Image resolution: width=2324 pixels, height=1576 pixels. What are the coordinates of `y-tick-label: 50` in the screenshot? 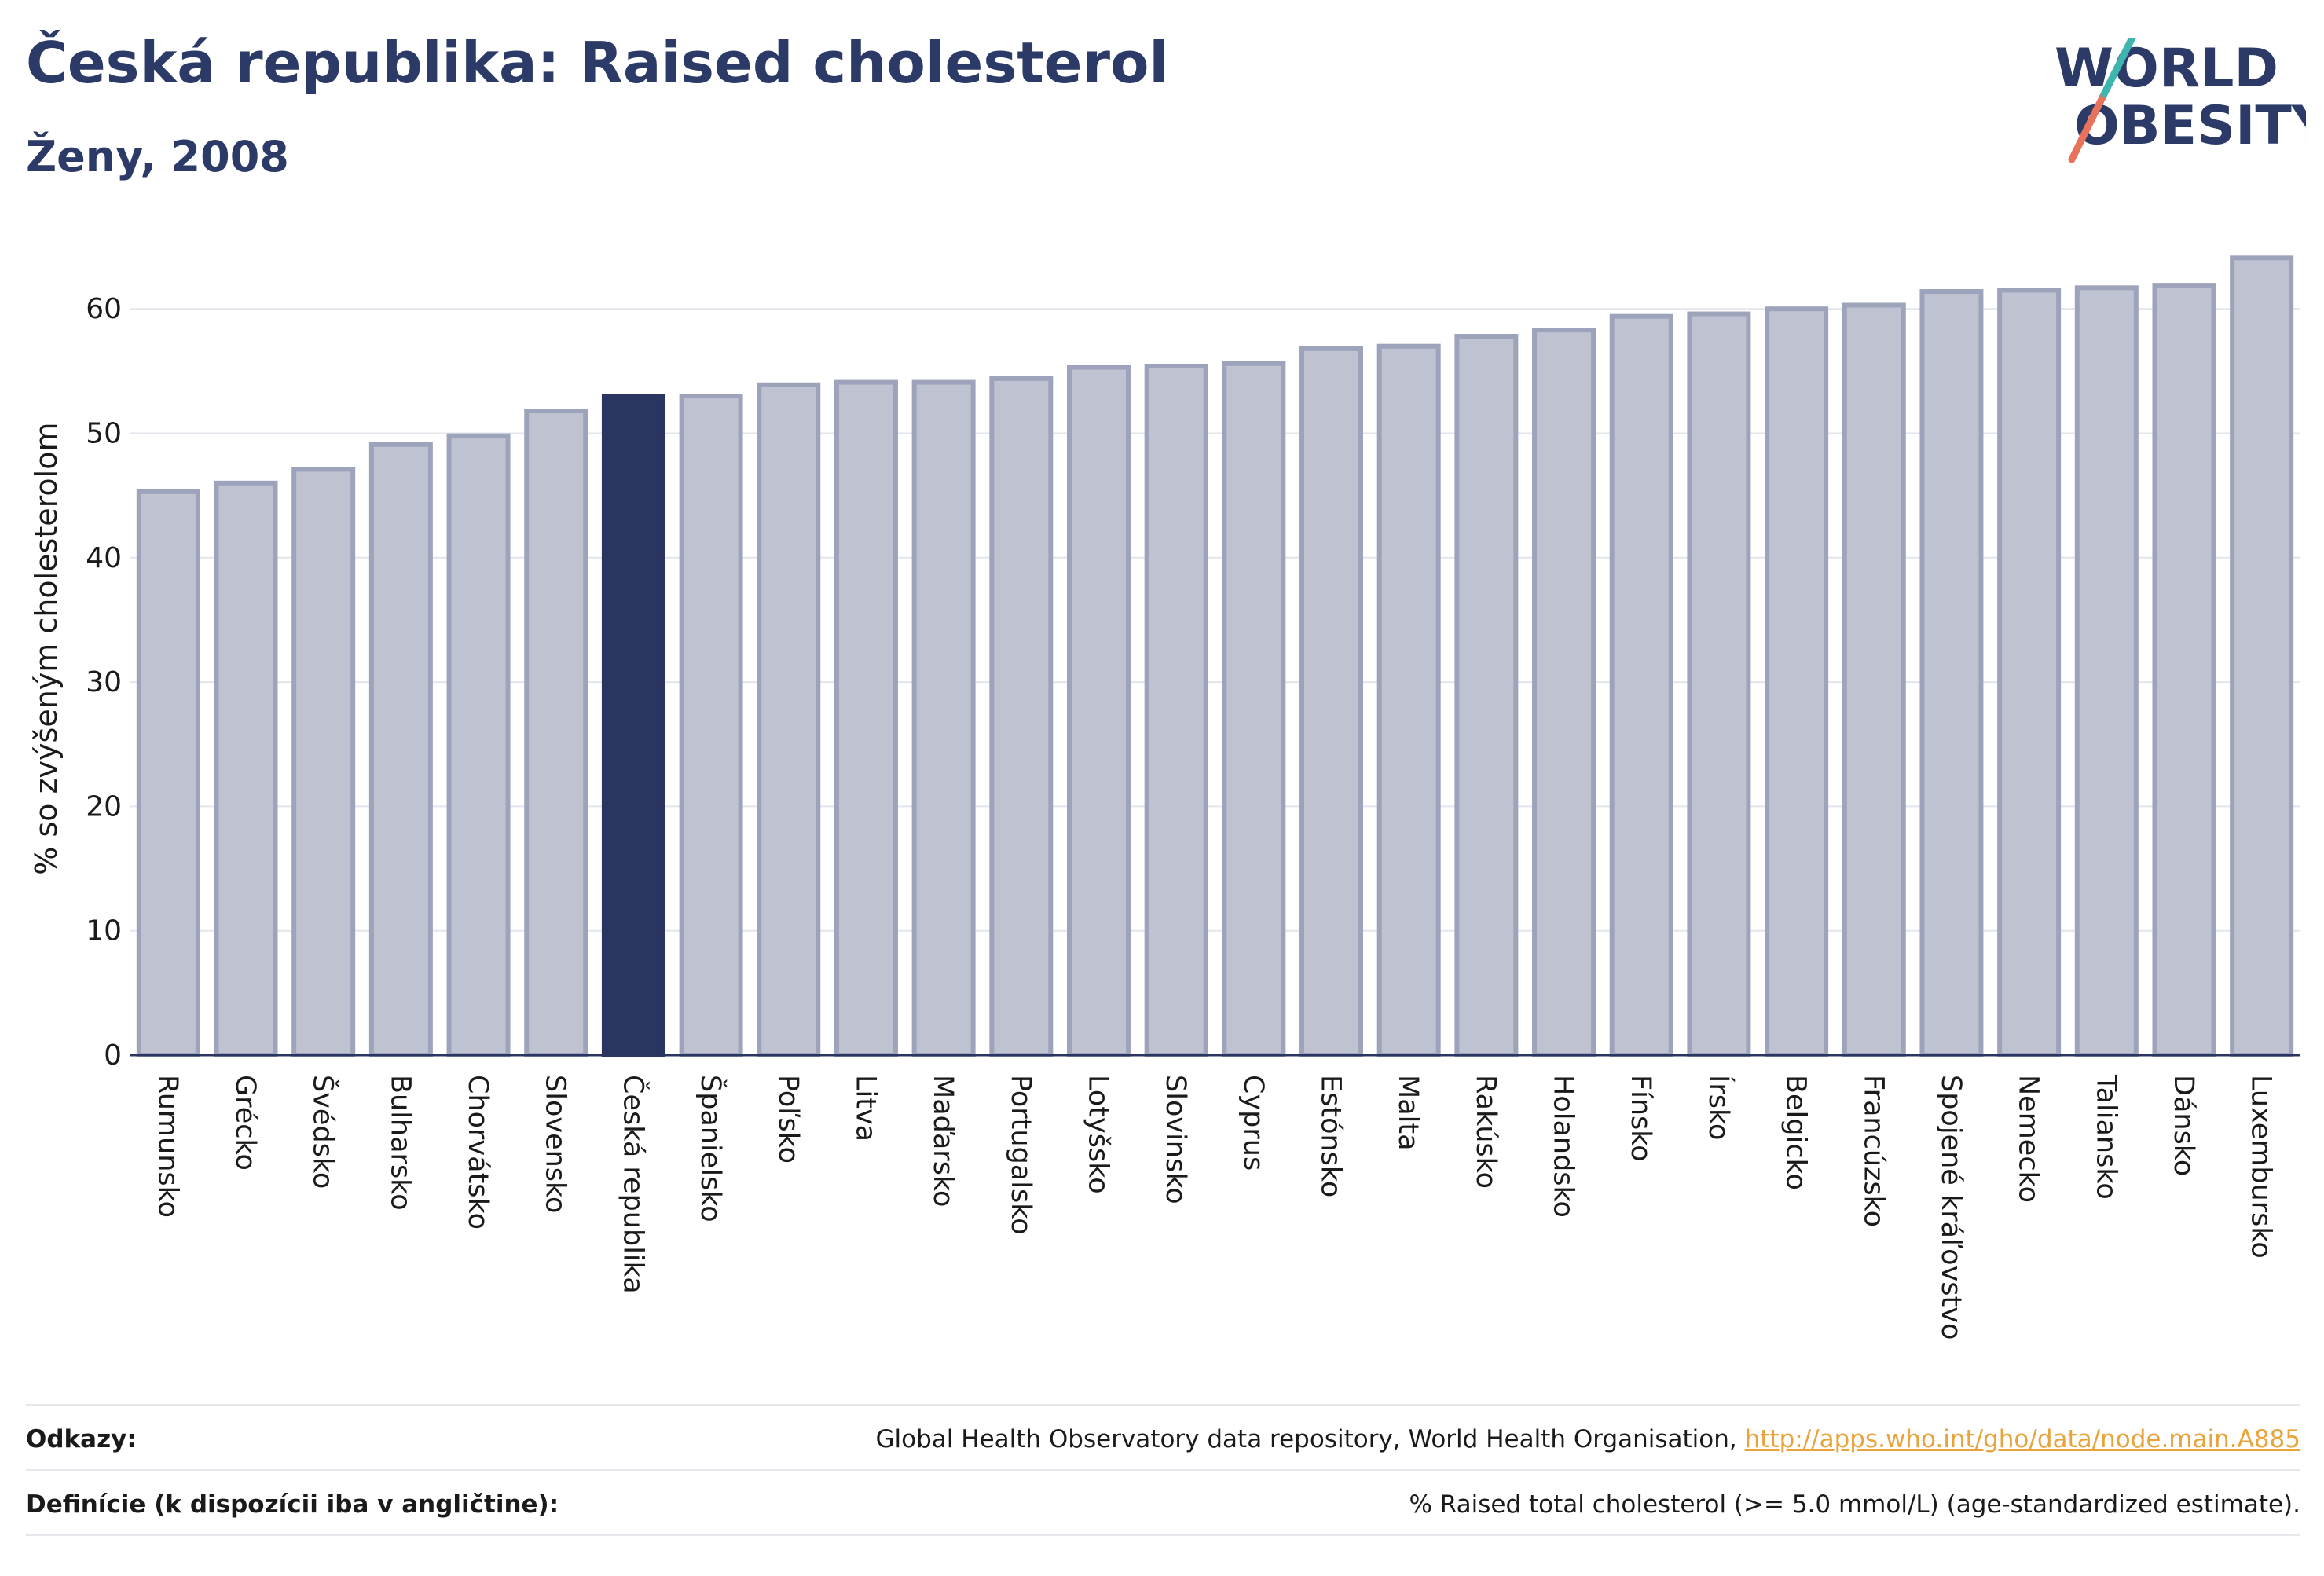 It's located at (104, 434).